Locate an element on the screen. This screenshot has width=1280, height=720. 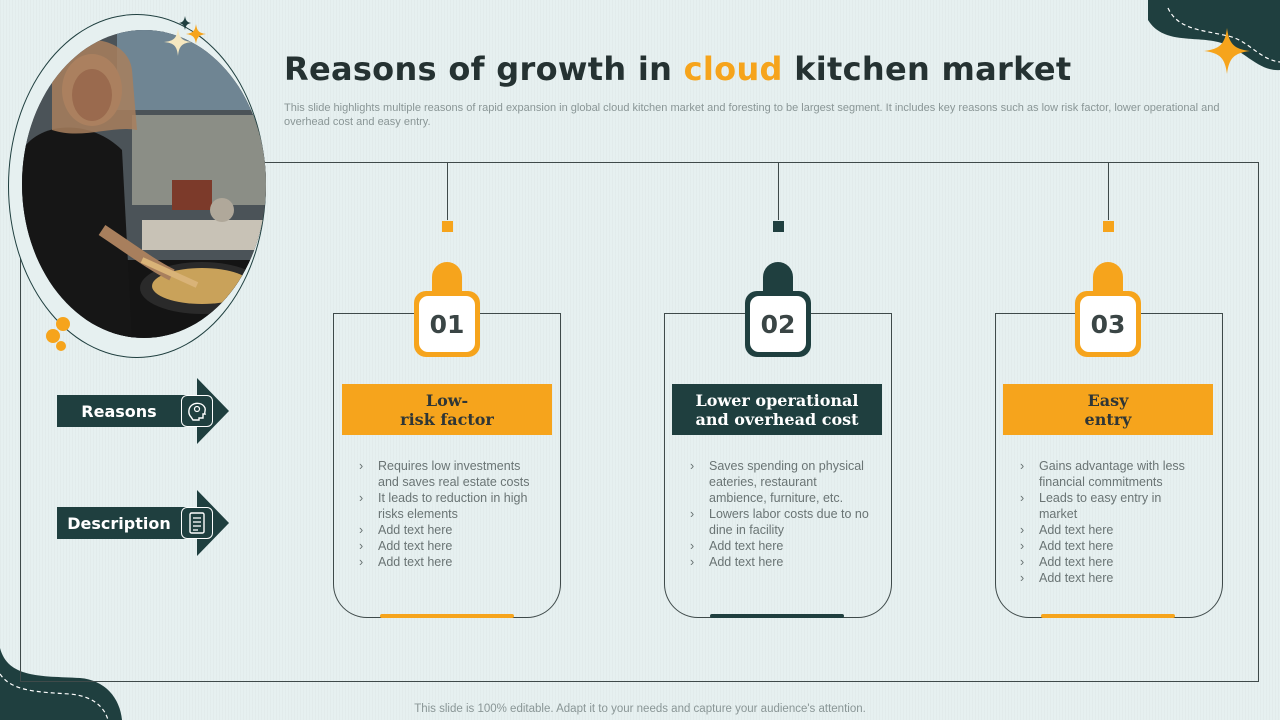
card-3-heading: Easy entry is located at coordinates (1108, 409).